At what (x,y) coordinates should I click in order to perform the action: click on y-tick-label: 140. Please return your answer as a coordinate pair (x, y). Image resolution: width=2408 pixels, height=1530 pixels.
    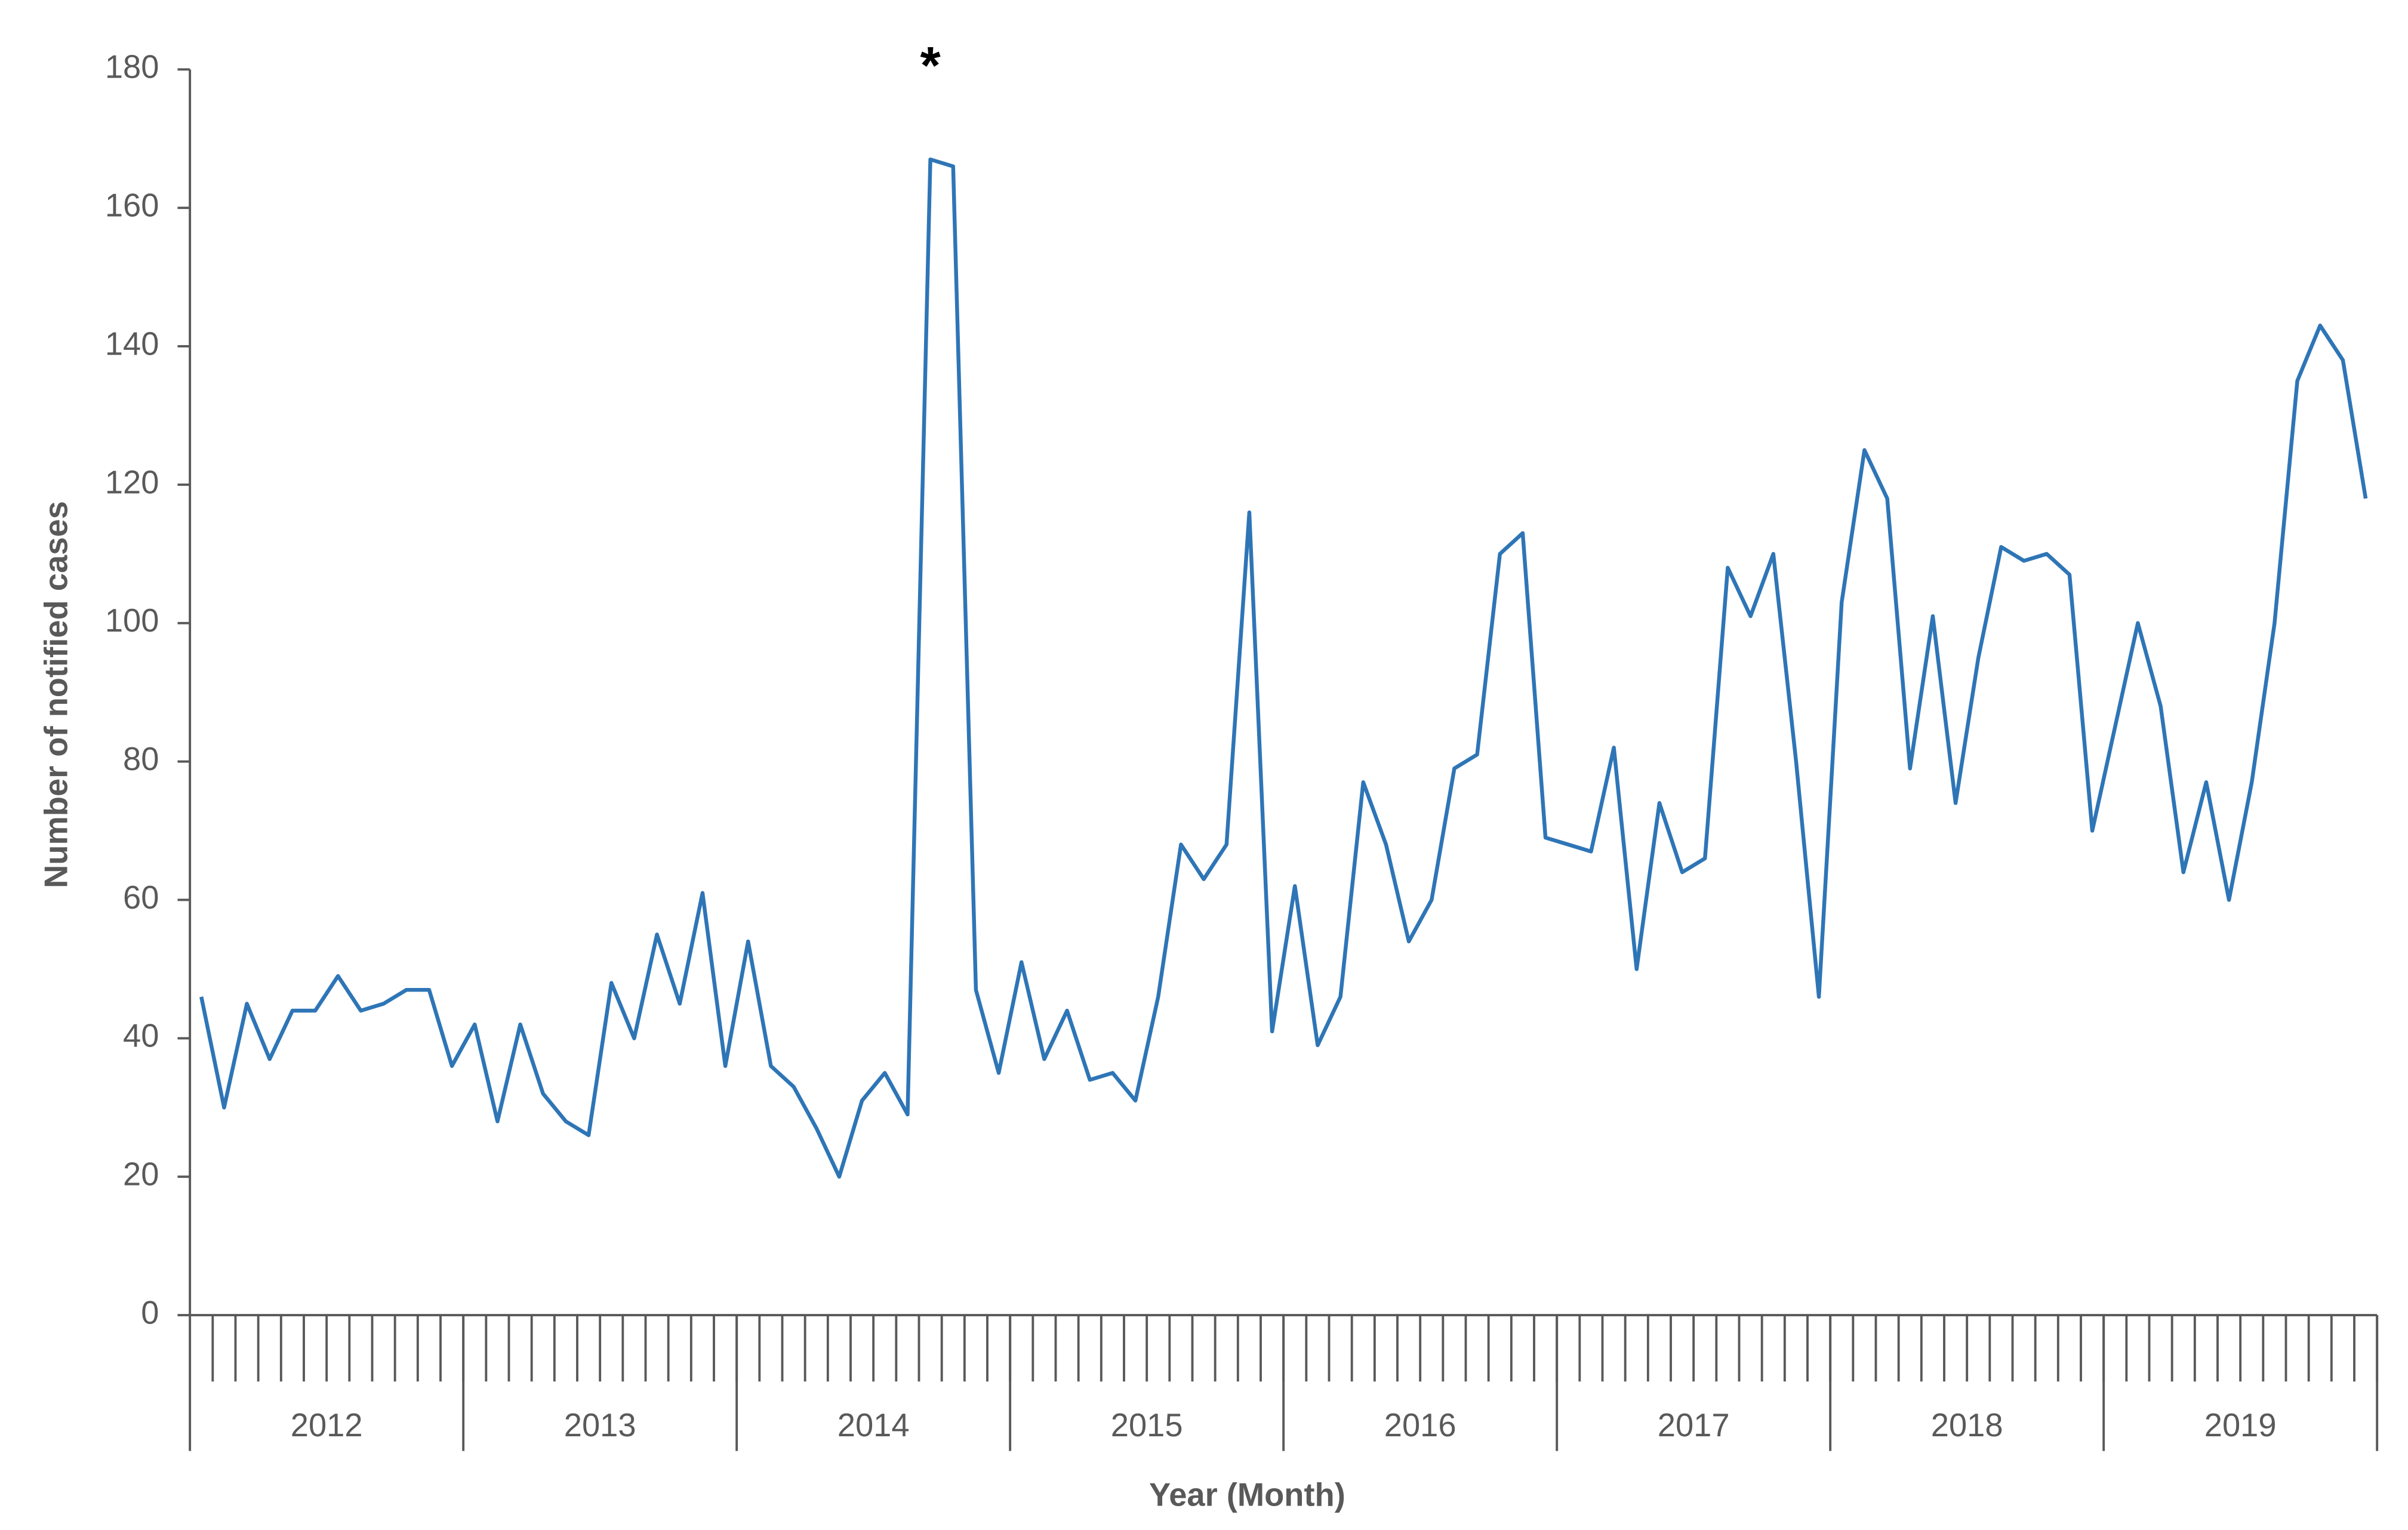
    Looking at the image, I should click on (132, 343).